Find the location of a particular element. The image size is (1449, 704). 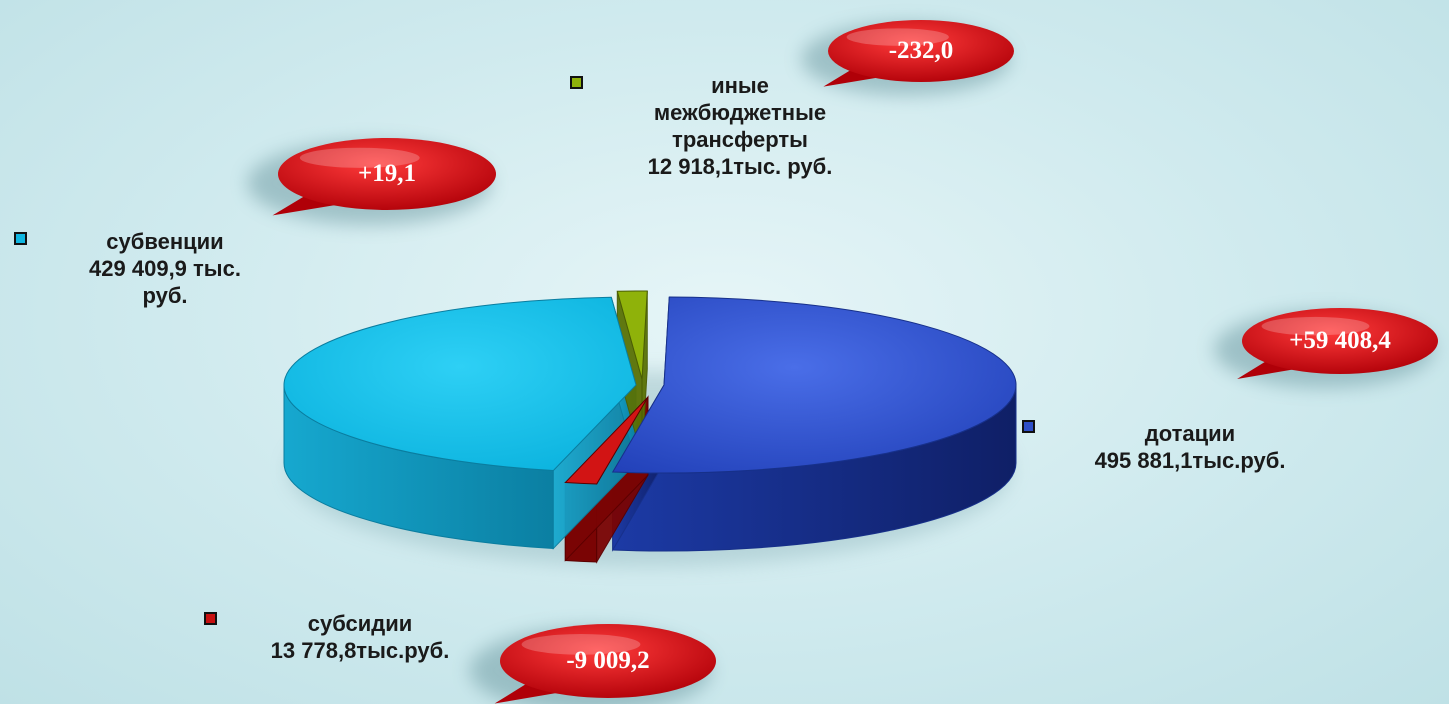

change-bubble-inye: -232,0 is located at coordinates (908, 57).